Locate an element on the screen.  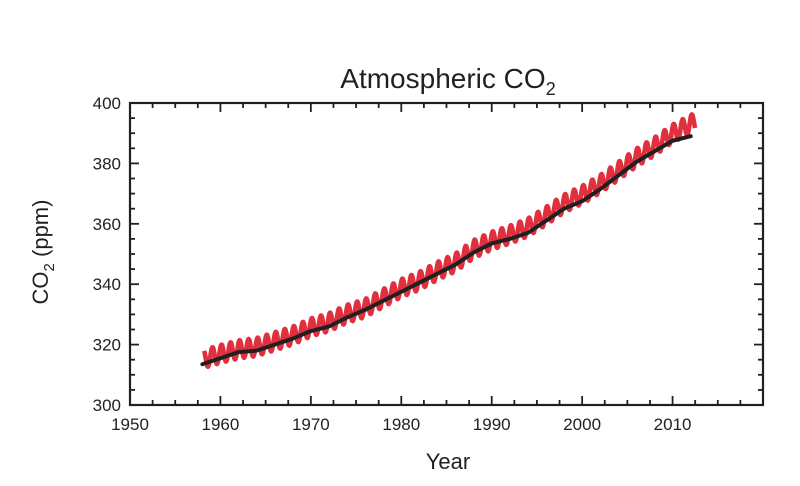
y-tick-label: 380 is located at coordinates (107, 163).